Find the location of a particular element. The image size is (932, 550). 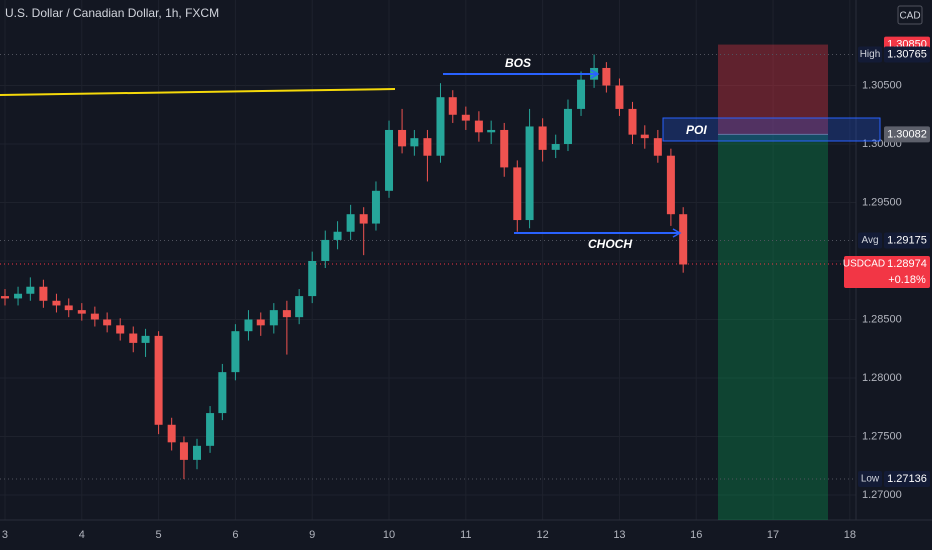

x-tick-label: 4 is located at coordinates (82, 535).